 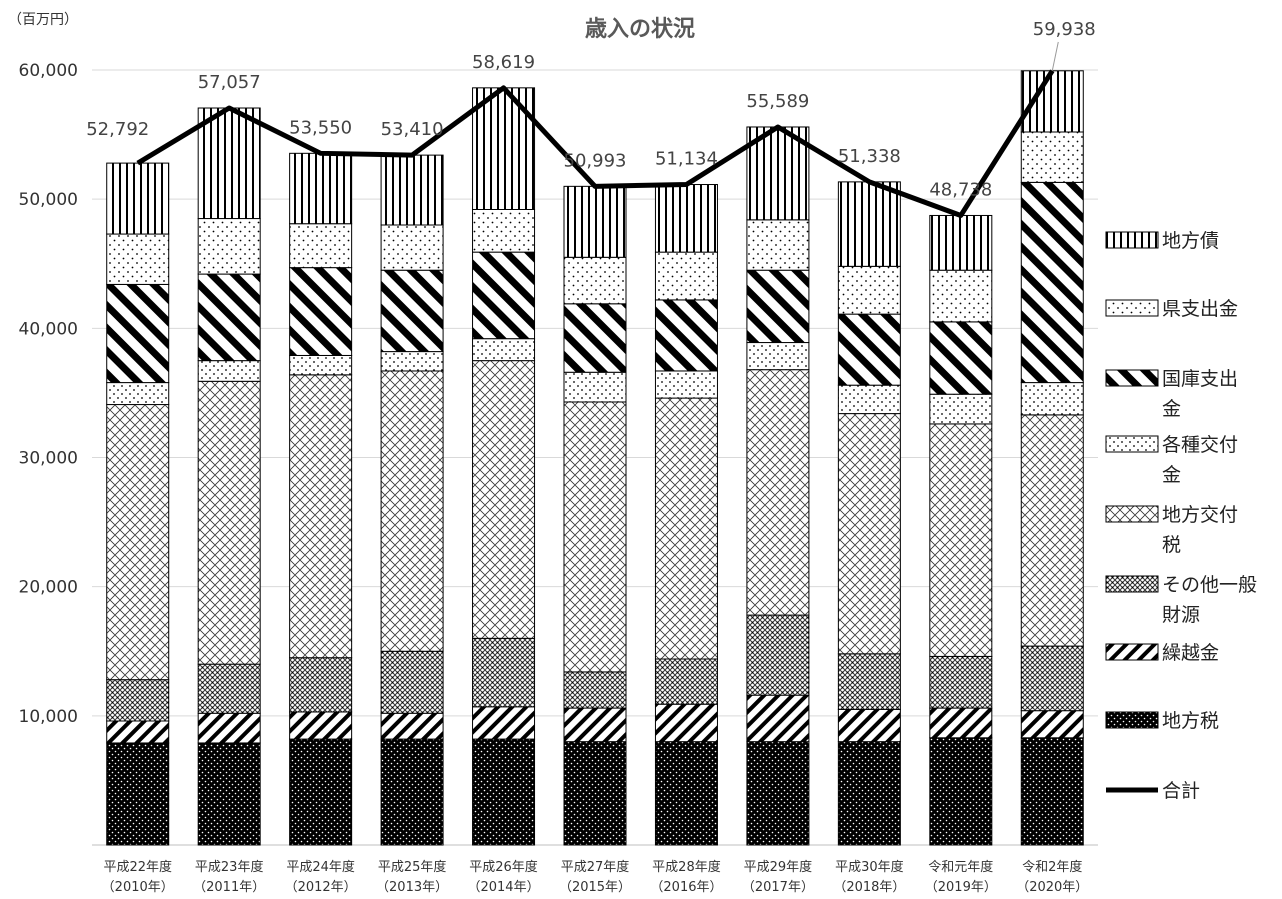 What do you see at coordinates (869, 867) in the screenshot?
I see `x-tick-label: 平成30年度` at bounding box center [869, 867].